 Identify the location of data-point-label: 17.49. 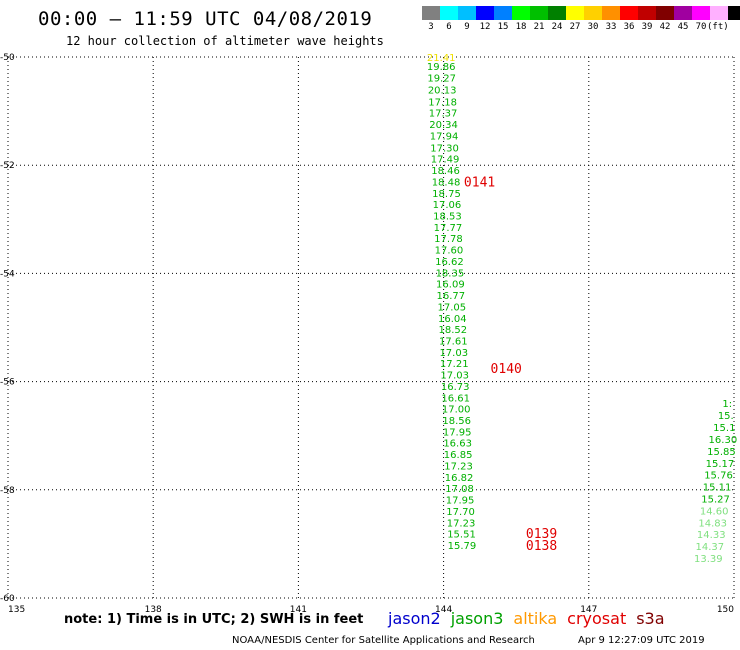
(445, 160).